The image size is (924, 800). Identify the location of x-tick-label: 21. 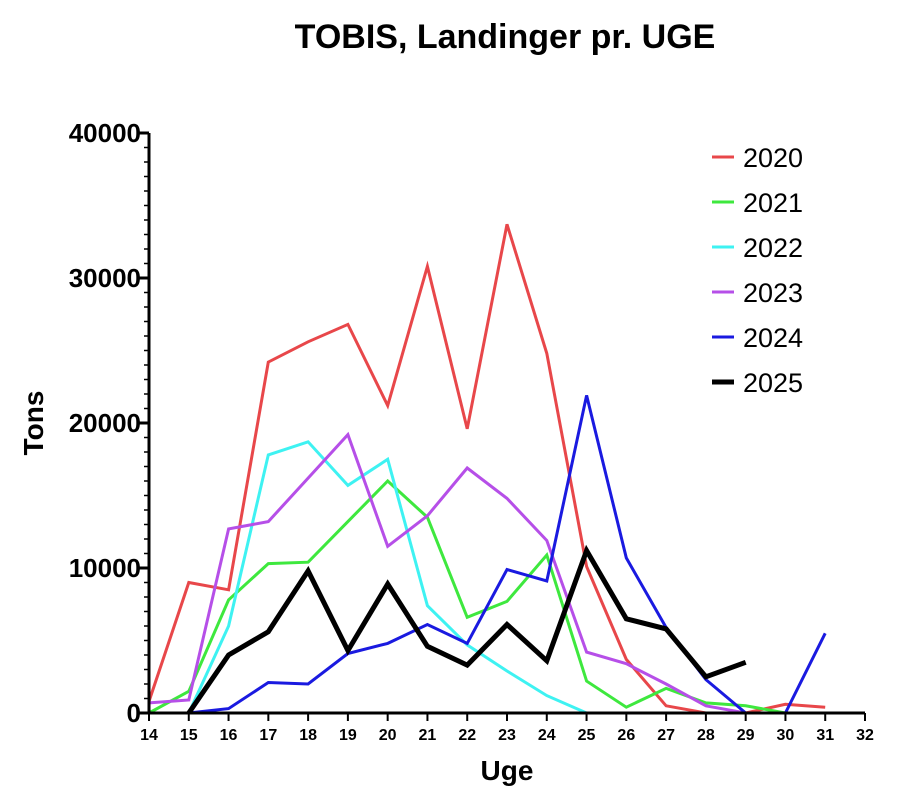
(428, 735).